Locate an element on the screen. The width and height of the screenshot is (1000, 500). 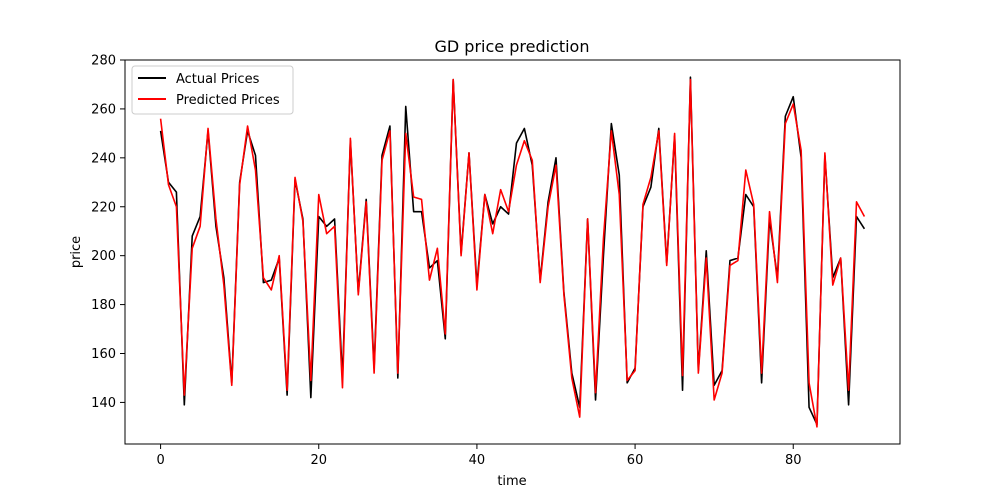
y-tick-label: 180 is located at coordinates (103, 305).